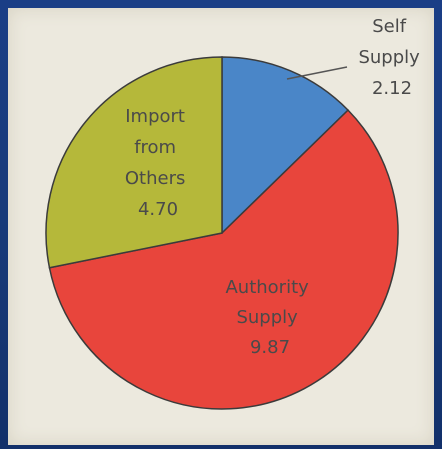 This screenshot has width=442, height=449. What do you see at coordinates (285, 145) in the screenshot?
I see `pie-slice-self-supply` at bounding box center [285, 145].